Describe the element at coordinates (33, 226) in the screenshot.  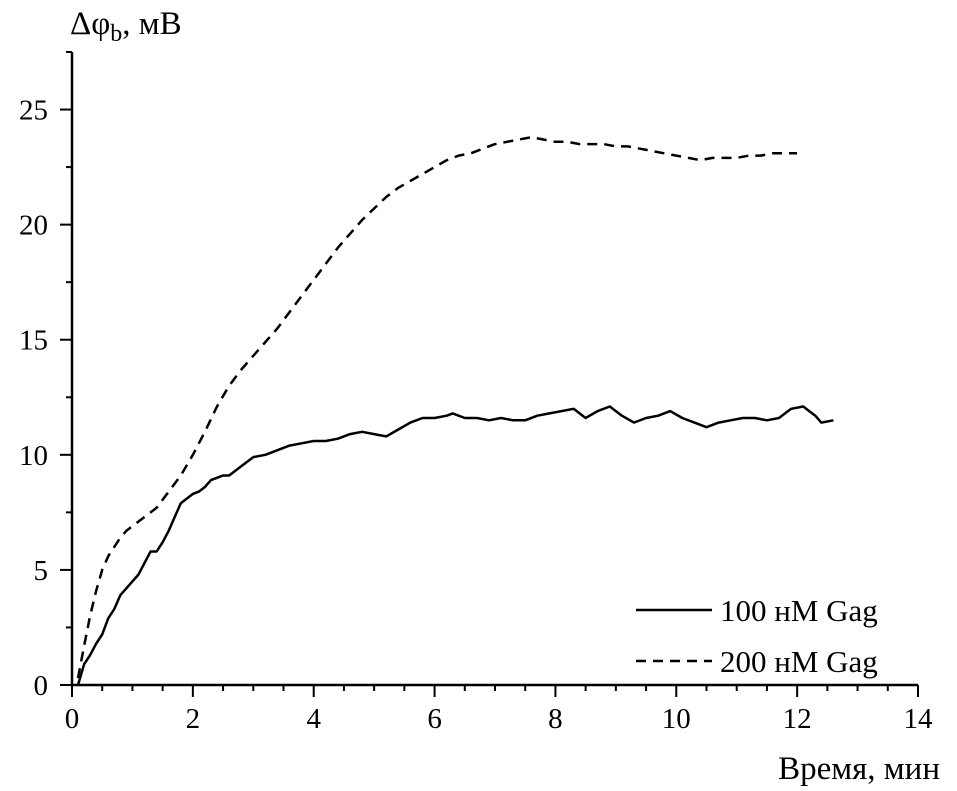
I see `y-tick-label: 20` at that location.